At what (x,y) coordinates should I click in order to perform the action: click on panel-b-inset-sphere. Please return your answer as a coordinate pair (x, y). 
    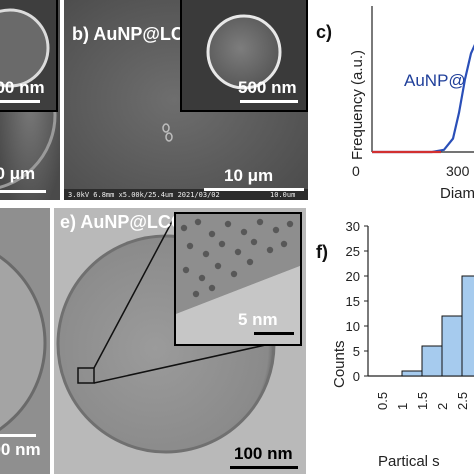
    Looking at the image, I should click on (244, 52).